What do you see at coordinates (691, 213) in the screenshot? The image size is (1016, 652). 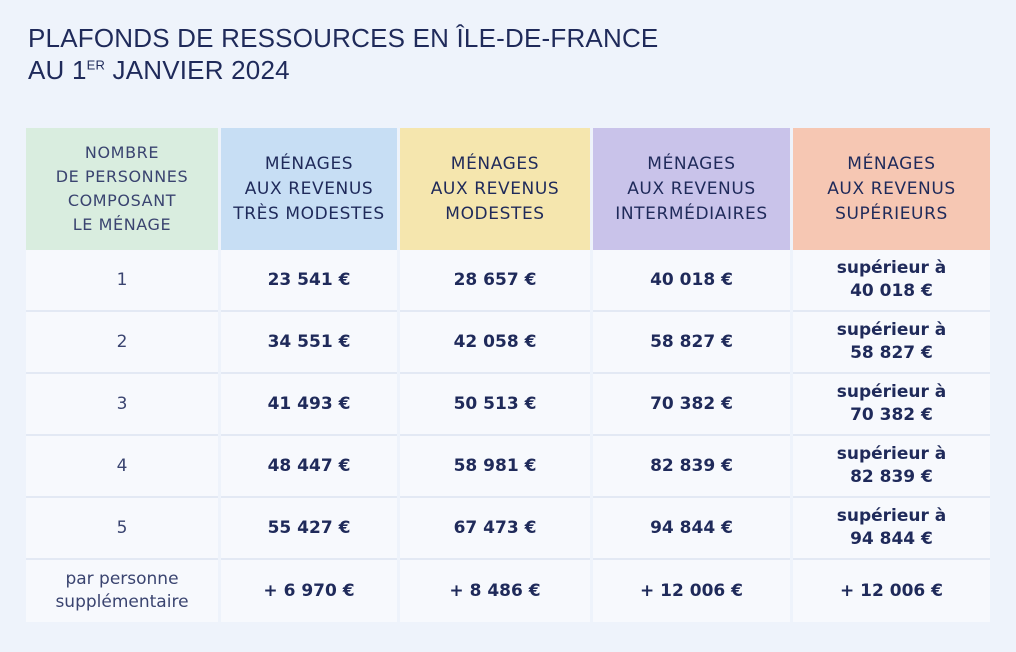 I see `header-line: INTERMÉDIAIRES` at bounding box center [691, 213].